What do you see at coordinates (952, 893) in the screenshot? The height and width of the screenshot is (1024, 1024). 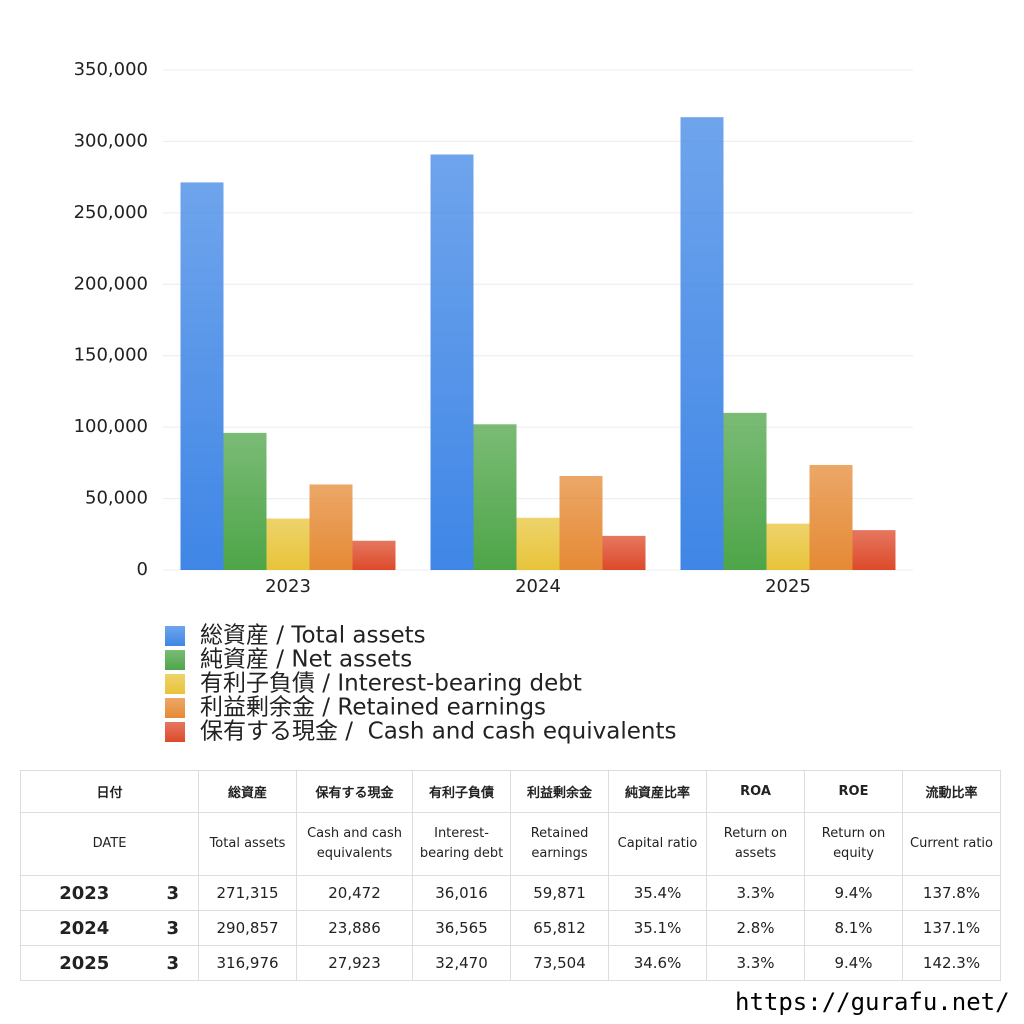 I see `table-cell: 137.8%` at bounding box center [952, 893].